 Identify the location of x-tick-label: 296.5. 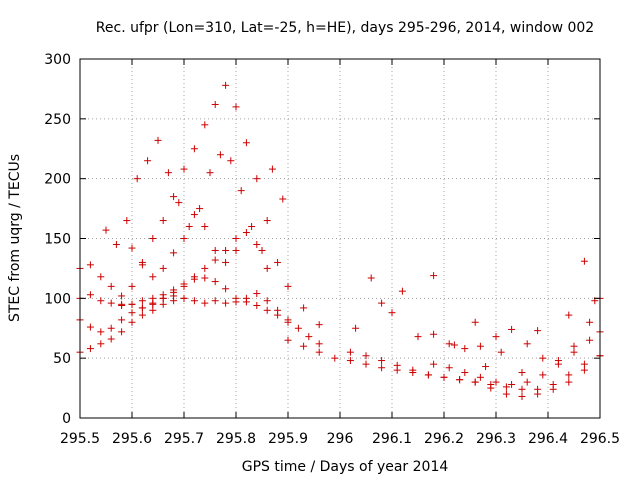
(600, 439).